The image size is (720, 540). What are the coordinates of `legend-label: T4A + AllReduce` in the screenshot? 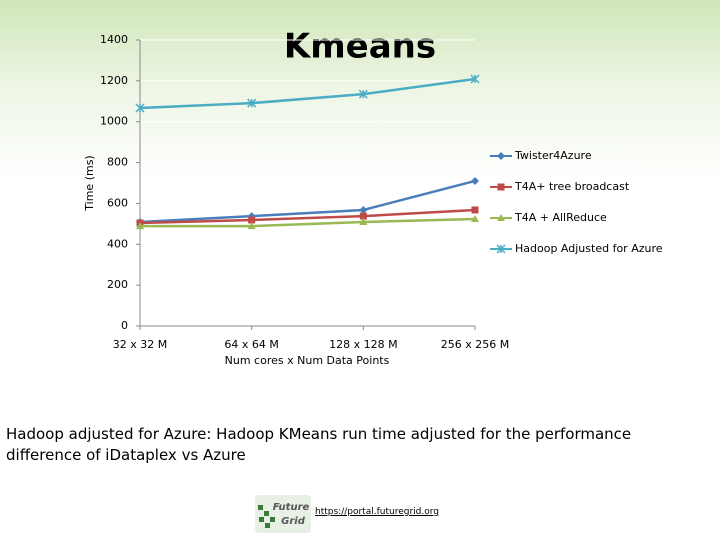 It's located at (560, 217).